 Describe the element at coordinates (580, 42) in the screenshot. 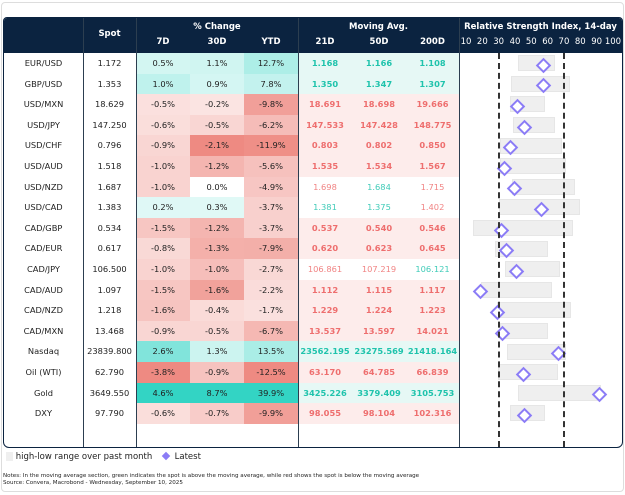

I see `rsi-tick-label: 80` at that location.